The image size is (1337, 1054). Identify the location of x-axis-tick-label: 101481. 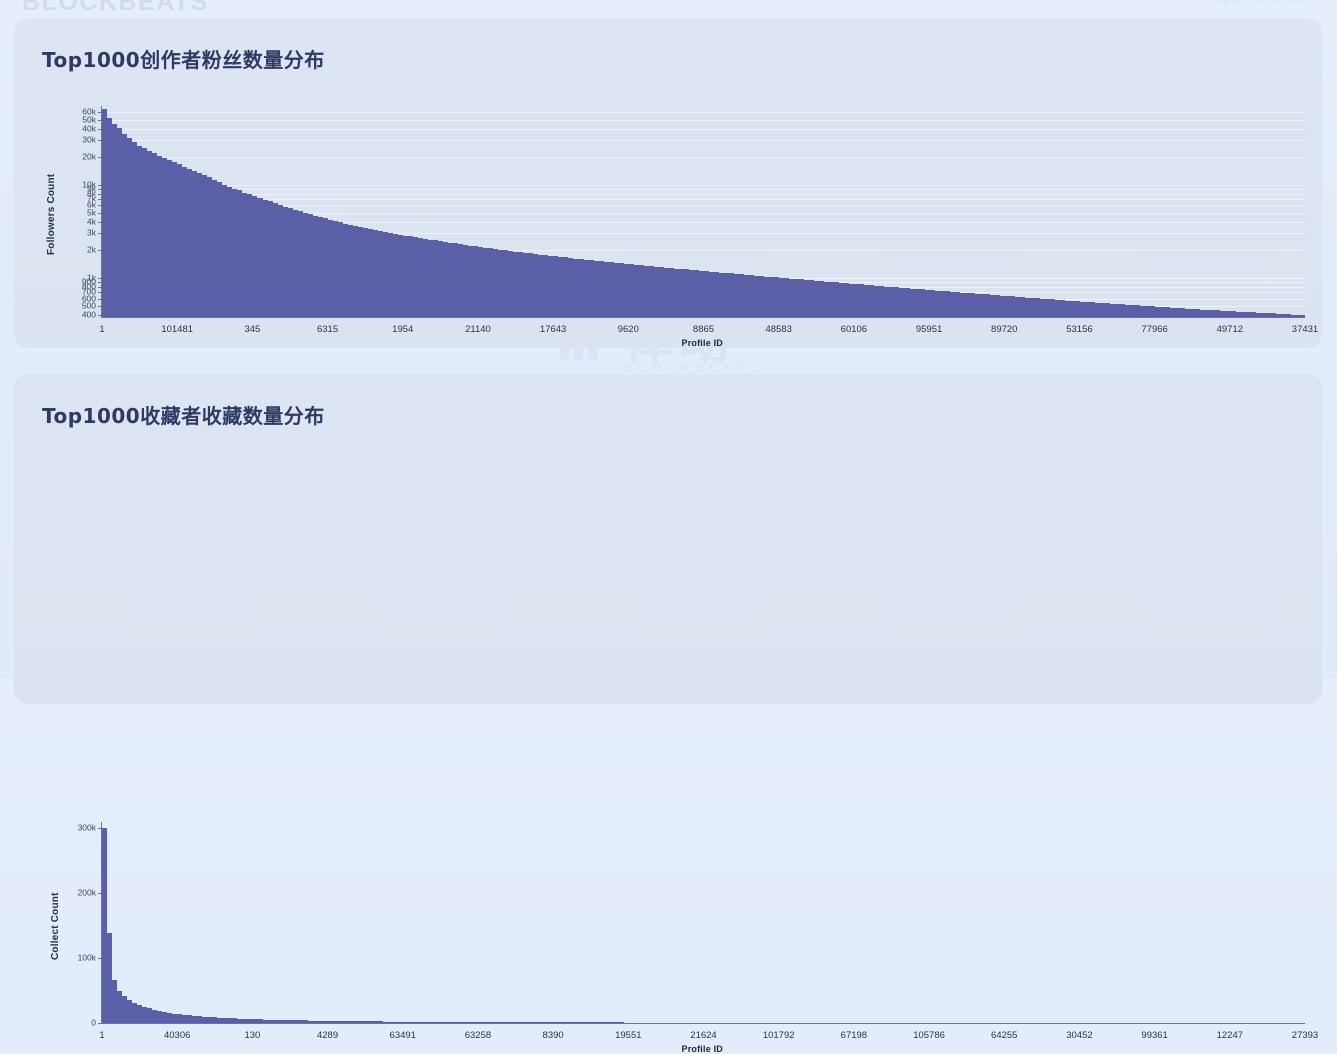
(177, 329).